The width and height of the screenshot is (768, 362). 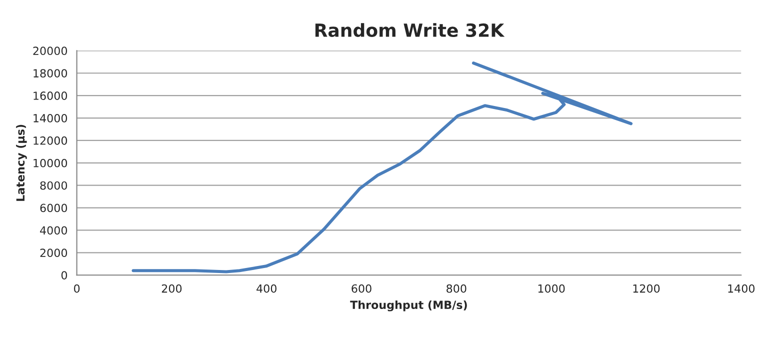 I want to click on y-tick-label: 14000, so click(x=51, y=118).